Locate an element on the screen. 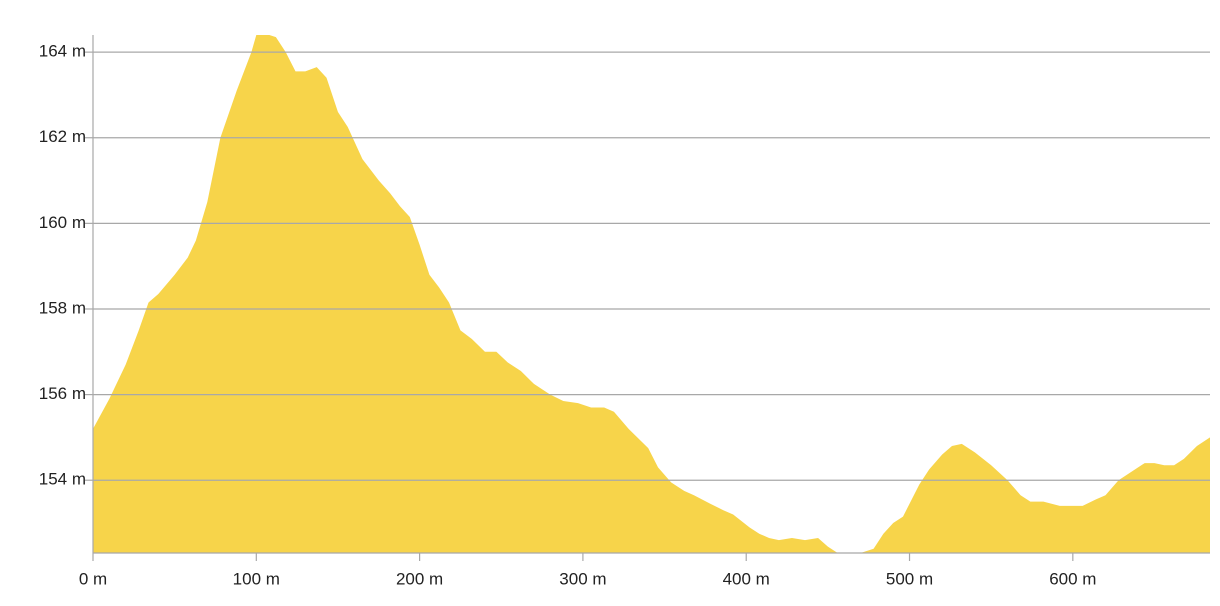 The width and height of the screenshot is (1220, 606). x-tick-label: 300 m is located at coordinates (582, 578).